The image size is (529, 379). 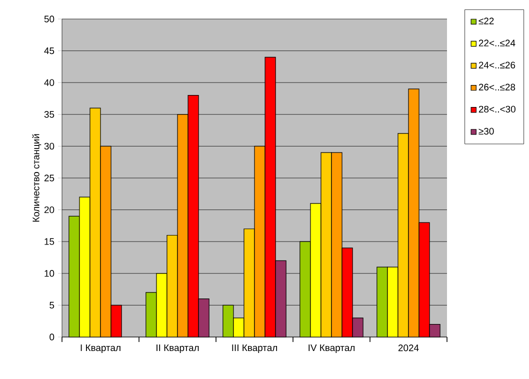 What do you see at coordinates (497, 65) in the screenshot?
I see `legend-label: 24<..≤26` at bounding box center [497, 65].